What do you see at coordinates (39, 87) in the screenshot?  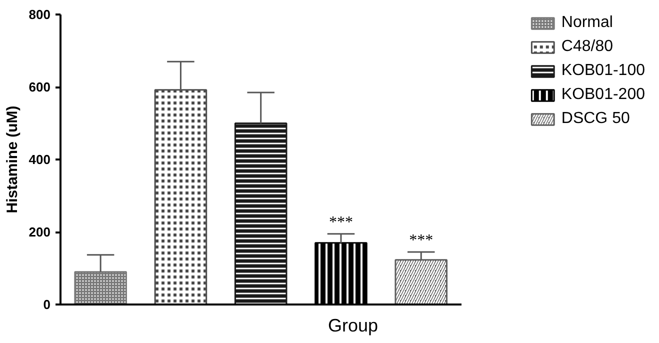 I see `y-tick-label: 600` at bounding box center [39, 87].